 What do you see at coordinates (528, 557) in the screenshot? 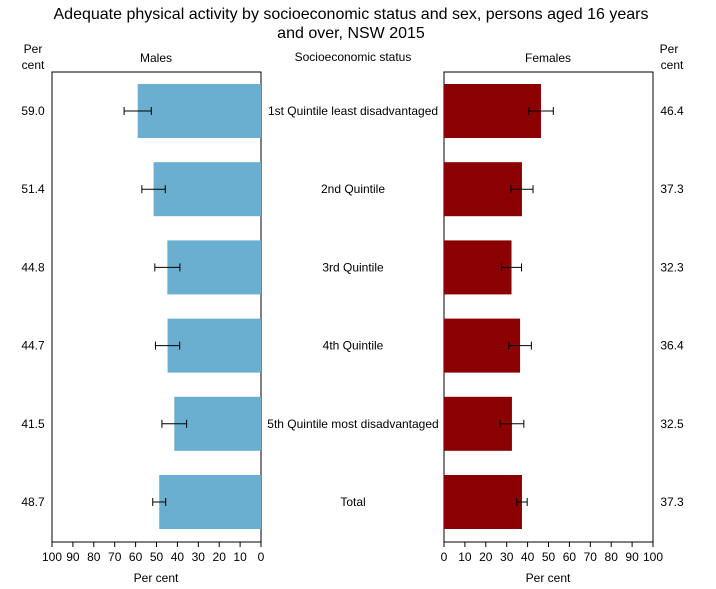
I see `female-x-tick-label: 40` at bounding box center [528, 557].